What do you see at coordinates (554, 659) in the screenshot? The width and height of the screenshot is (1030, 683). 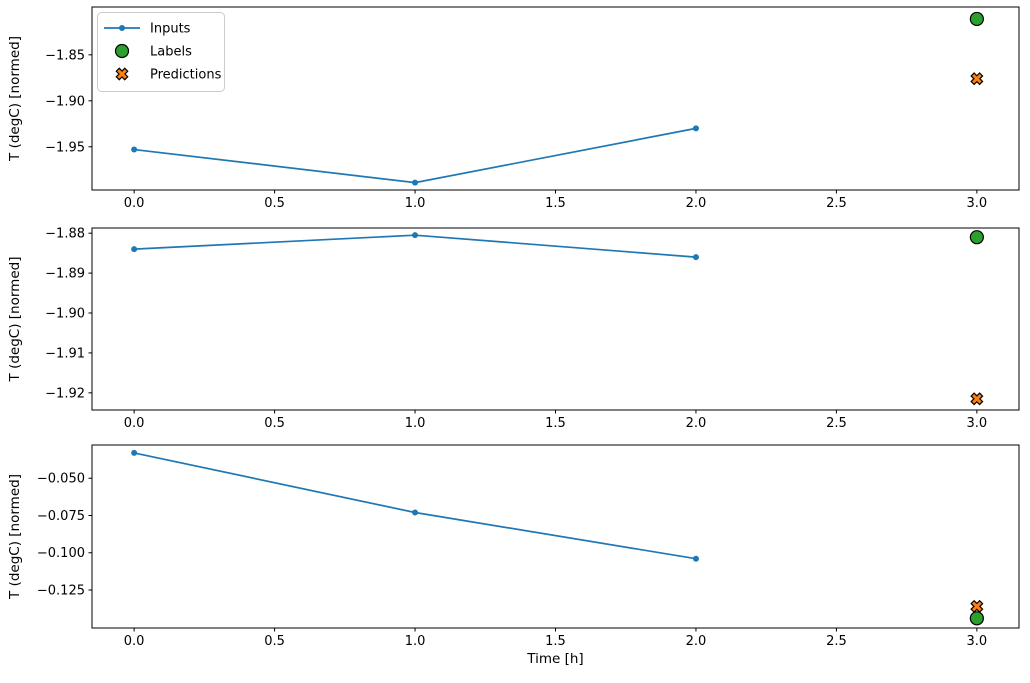 I see `x-axis-label: Time [h]` at bounding box center [554, 659].